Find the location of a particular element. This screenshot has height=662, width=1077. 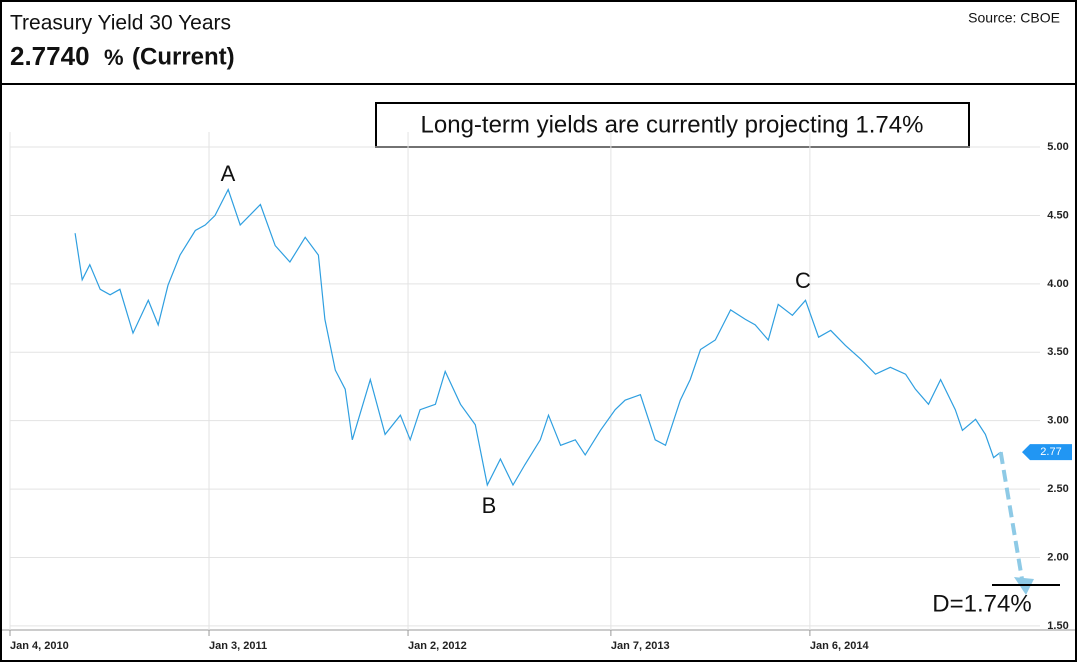

x-tick-label: Jan 6, 2014 is located at coordinates (840, 646).